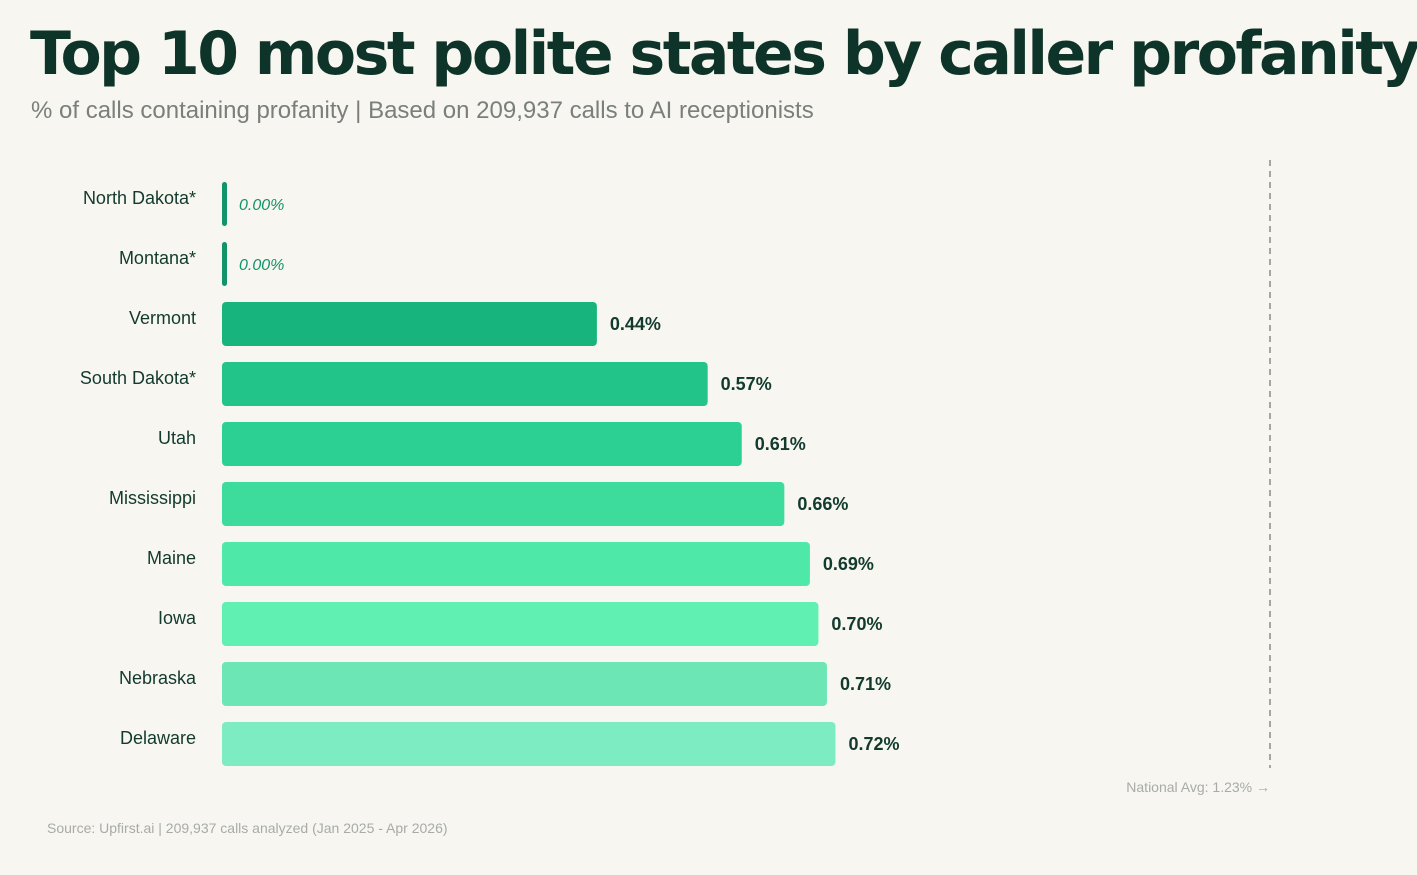 This screenshot has height=875, width=1417. What do you see at coordinates (822, 504) in the screenshot?
I see `value-label: 0.66%` at bounding box center [822, 504].